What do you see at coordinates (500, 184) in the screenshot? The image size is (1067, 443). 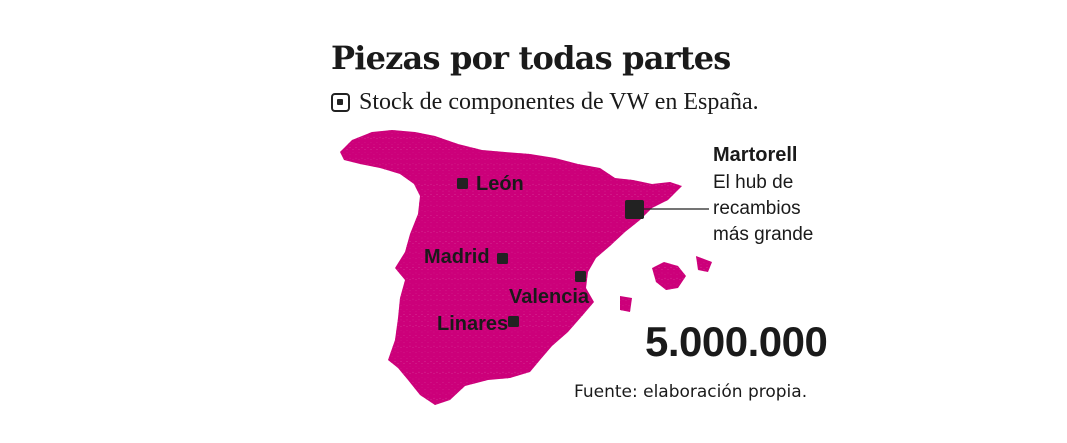 I see `city-label-leon: León` at bounding box center [500, 184].